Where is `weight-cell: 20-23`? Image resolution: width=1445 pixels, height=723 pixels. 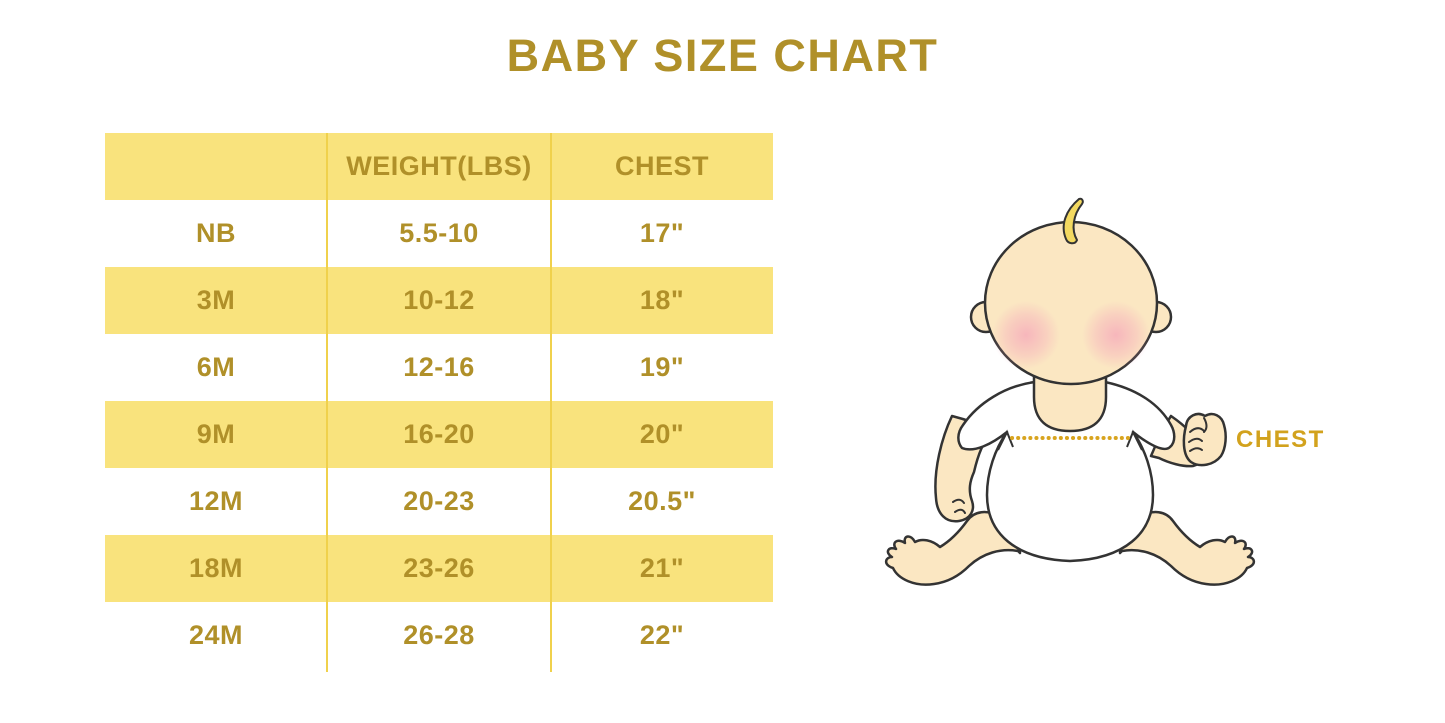 weight-cell: 20-23 is located at coordinates (439, 501).